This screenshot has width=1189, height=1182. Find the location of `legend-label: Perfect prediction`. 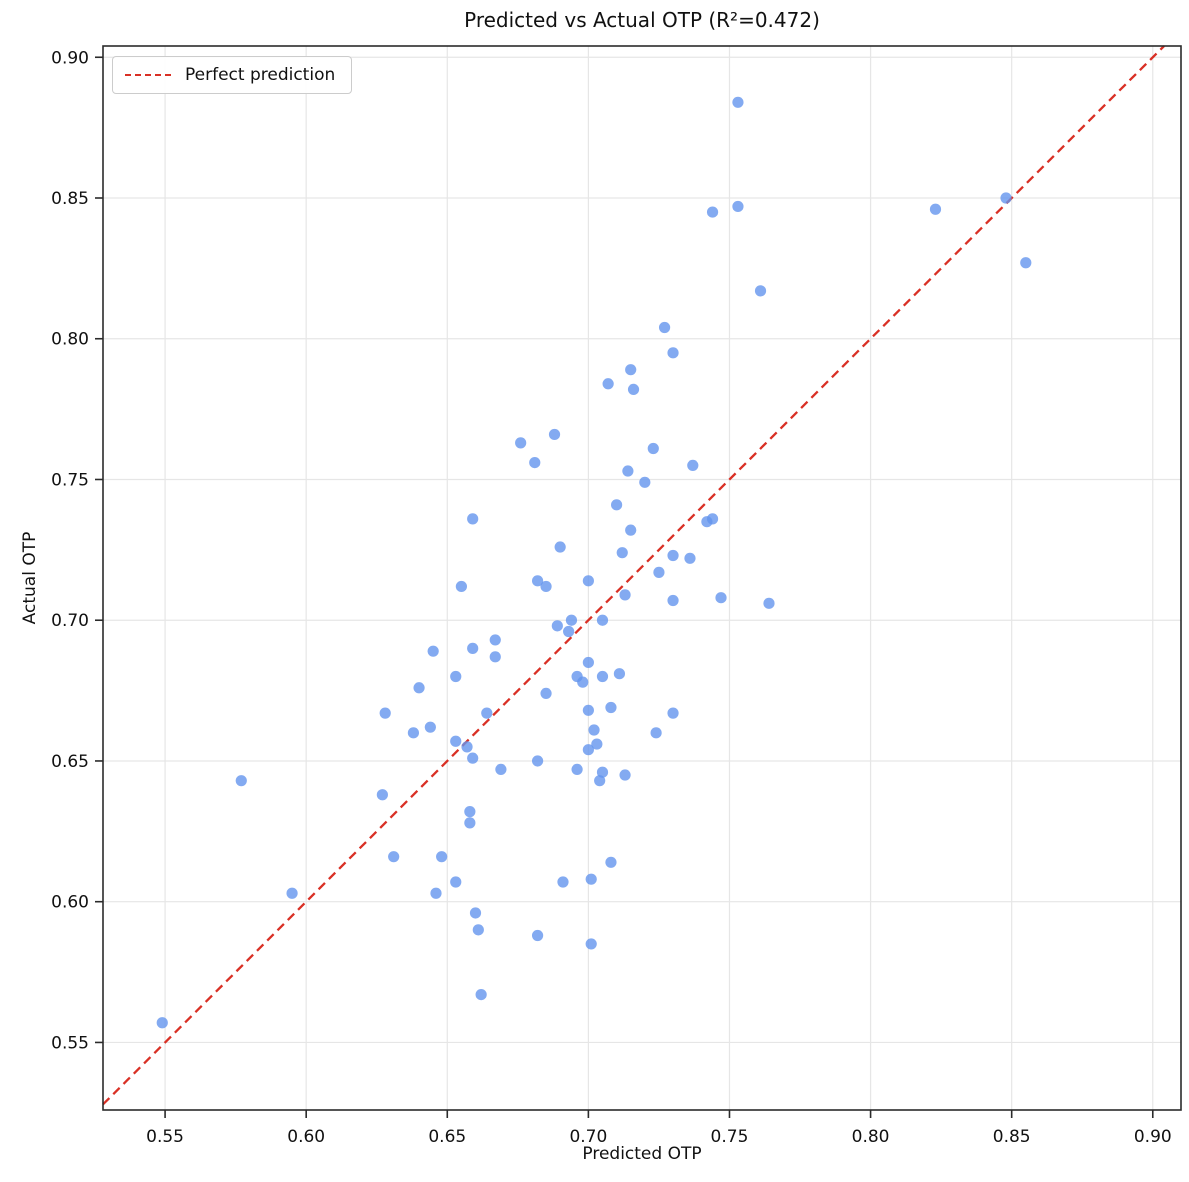

legend-label: Perfect prediction is located at coordinates (260, 75).